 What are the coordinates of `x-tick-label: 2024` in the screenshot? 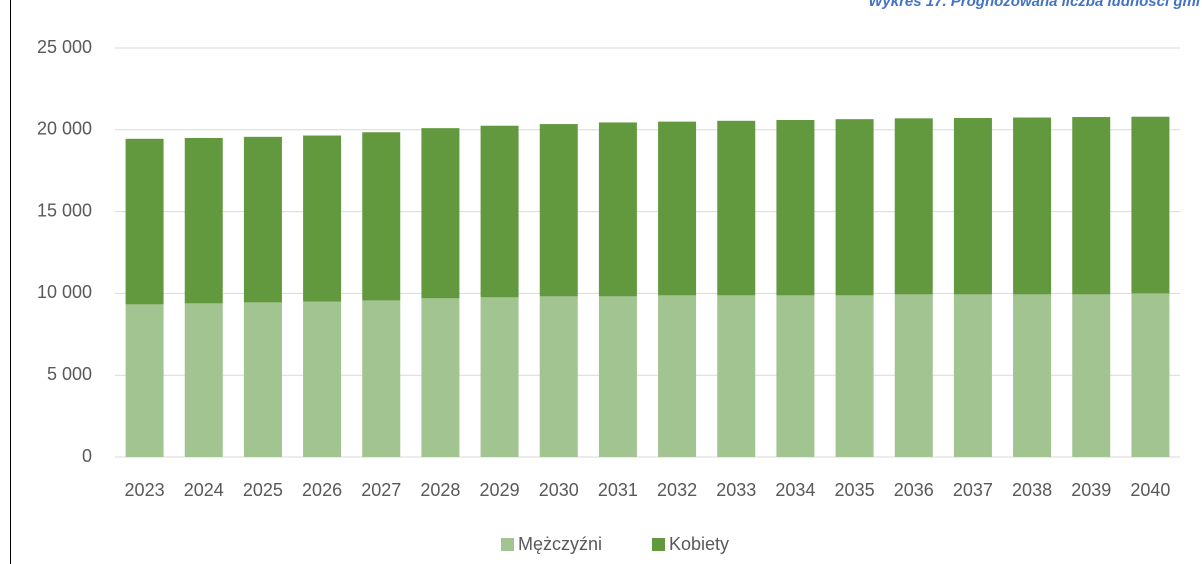 It's located at (204, 490).